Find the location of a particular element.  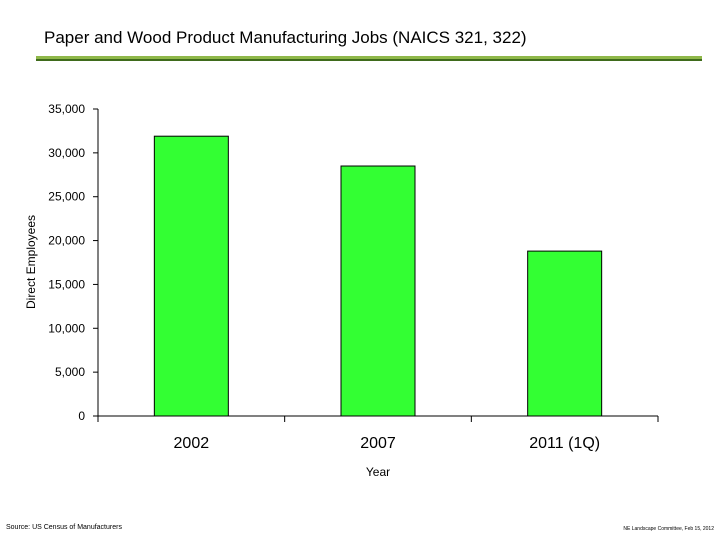

x-tick-label: 2002 is located at coordinates (192, 443).